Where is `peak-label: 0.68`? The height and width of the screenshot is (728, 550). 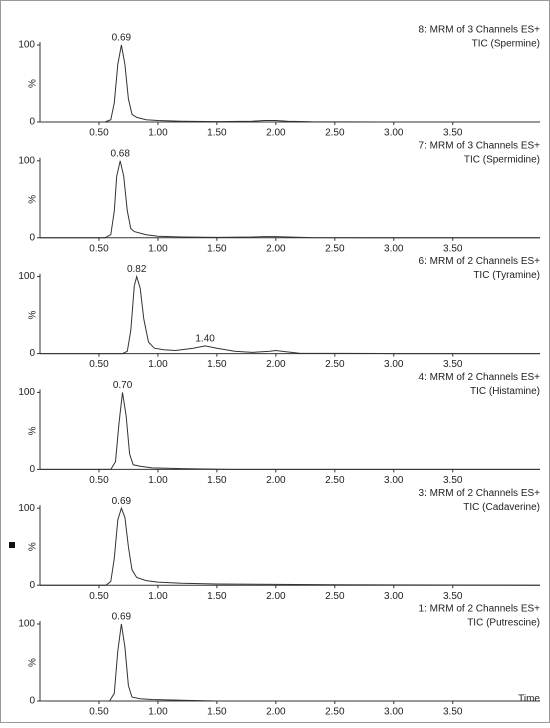
peak-label: 0.68 is located at coordinates (120, 153).